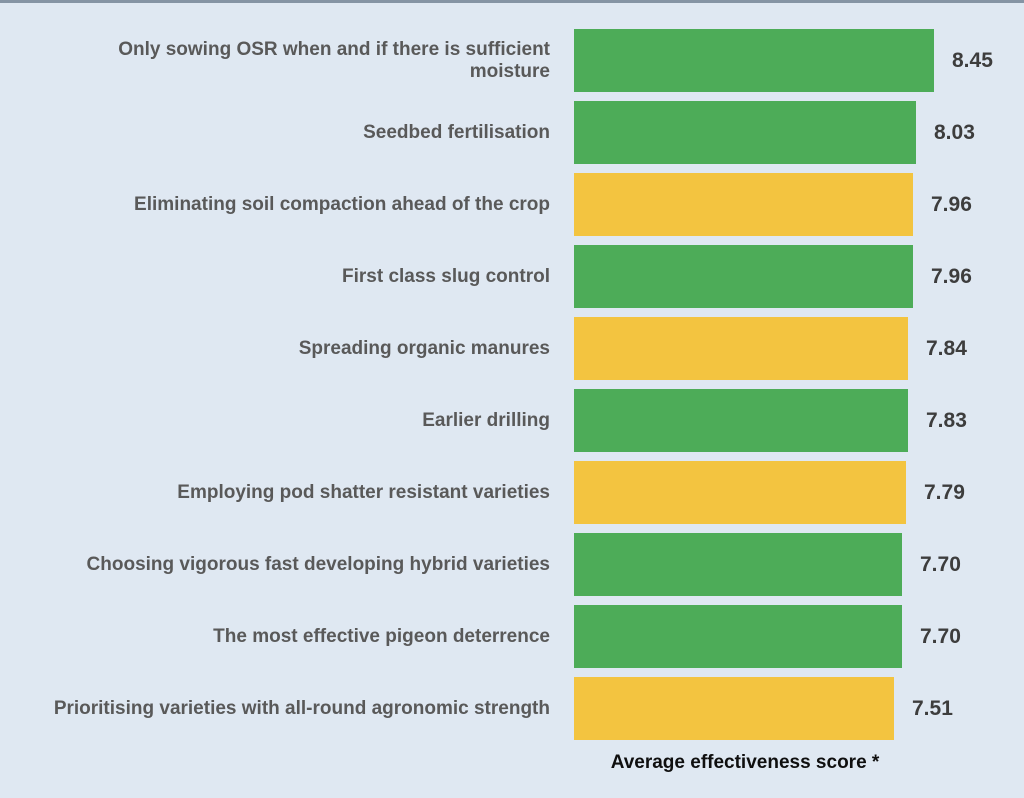  What do you see at coordinates (944, 492) in the screenshot?
I see `value-label: 7.79` at bounding box center [944, 492].